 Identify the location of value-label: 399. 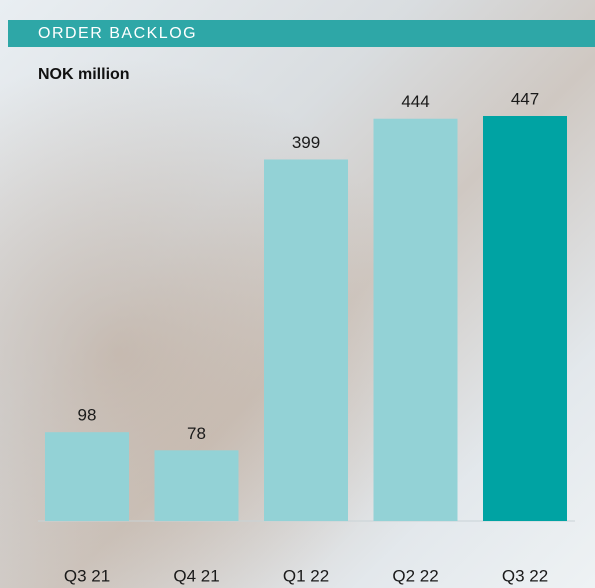
(306, 142).